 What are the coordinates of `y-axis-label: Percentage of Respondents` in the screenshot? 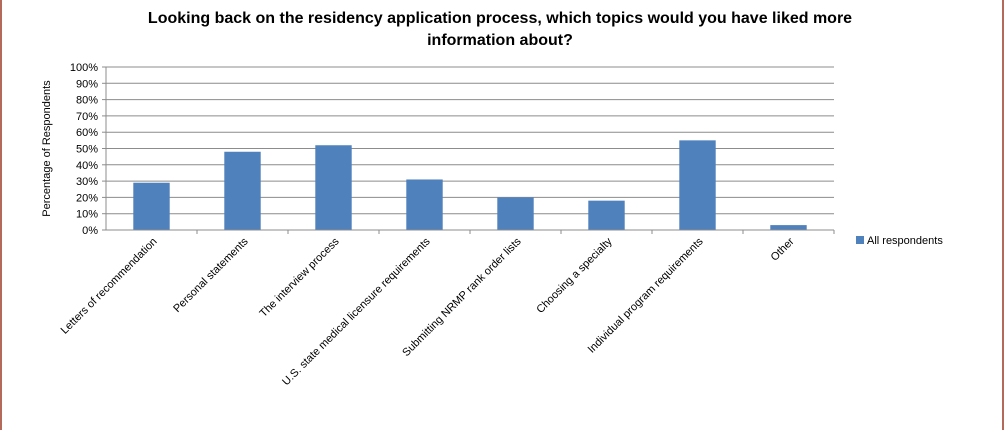 It's located at (47, 148).